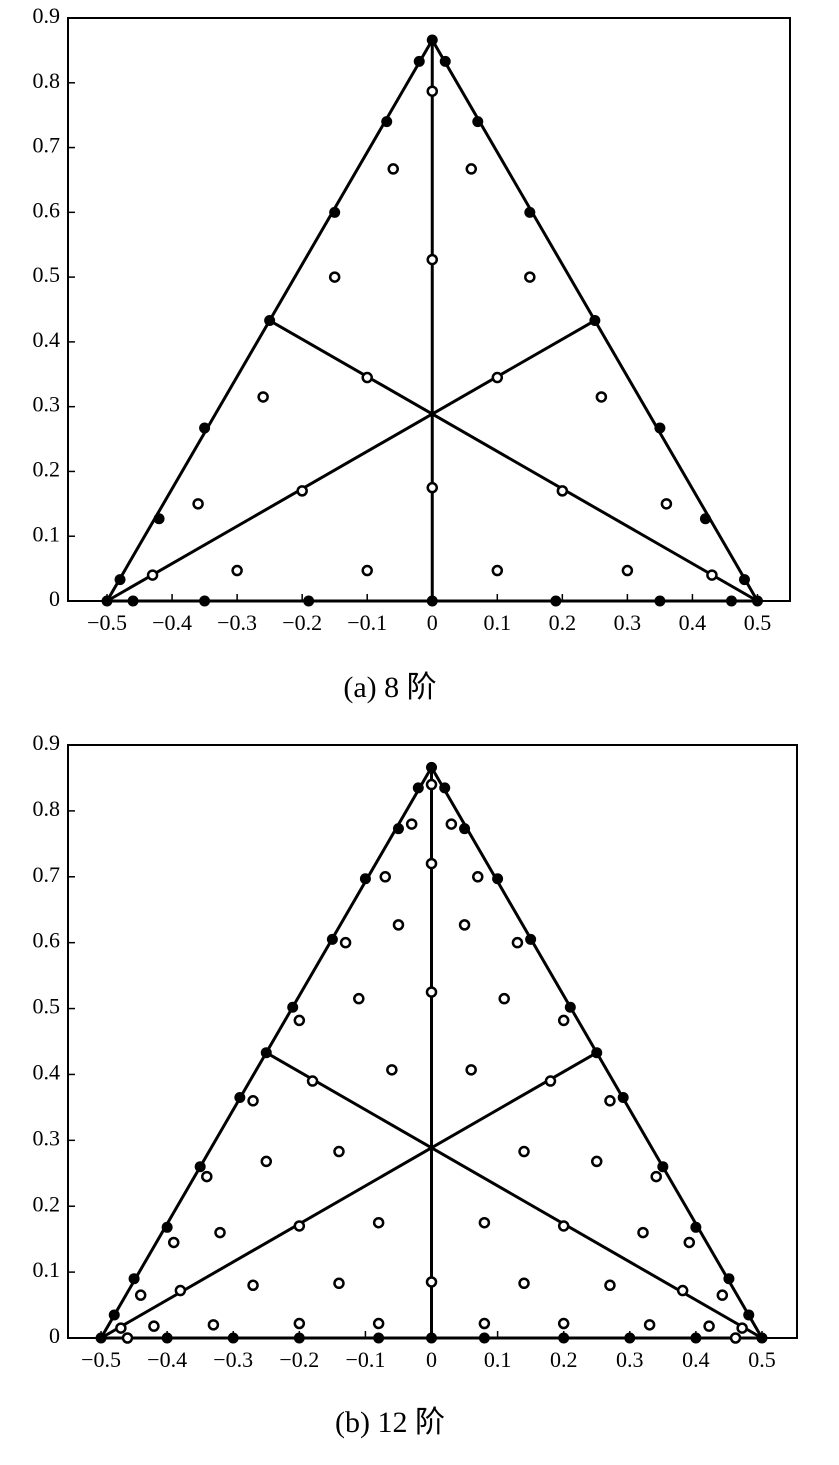 The width and height of the screenshot is (839, 1465). I want to click on caption: (a) 8 阶, so click(389, 687).